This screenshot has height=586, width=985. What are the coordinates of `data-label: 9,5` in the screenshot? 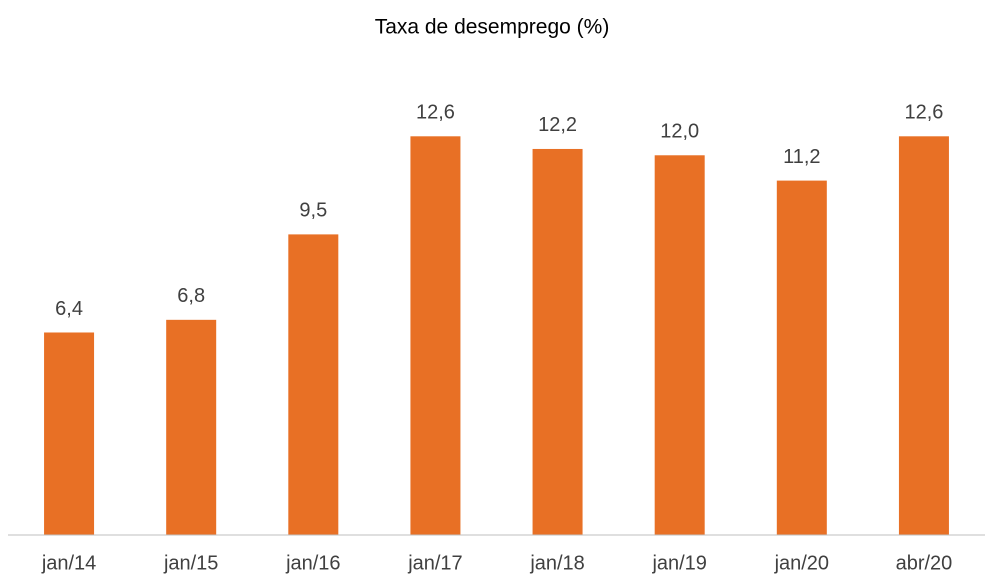 It's located at (313, 211).